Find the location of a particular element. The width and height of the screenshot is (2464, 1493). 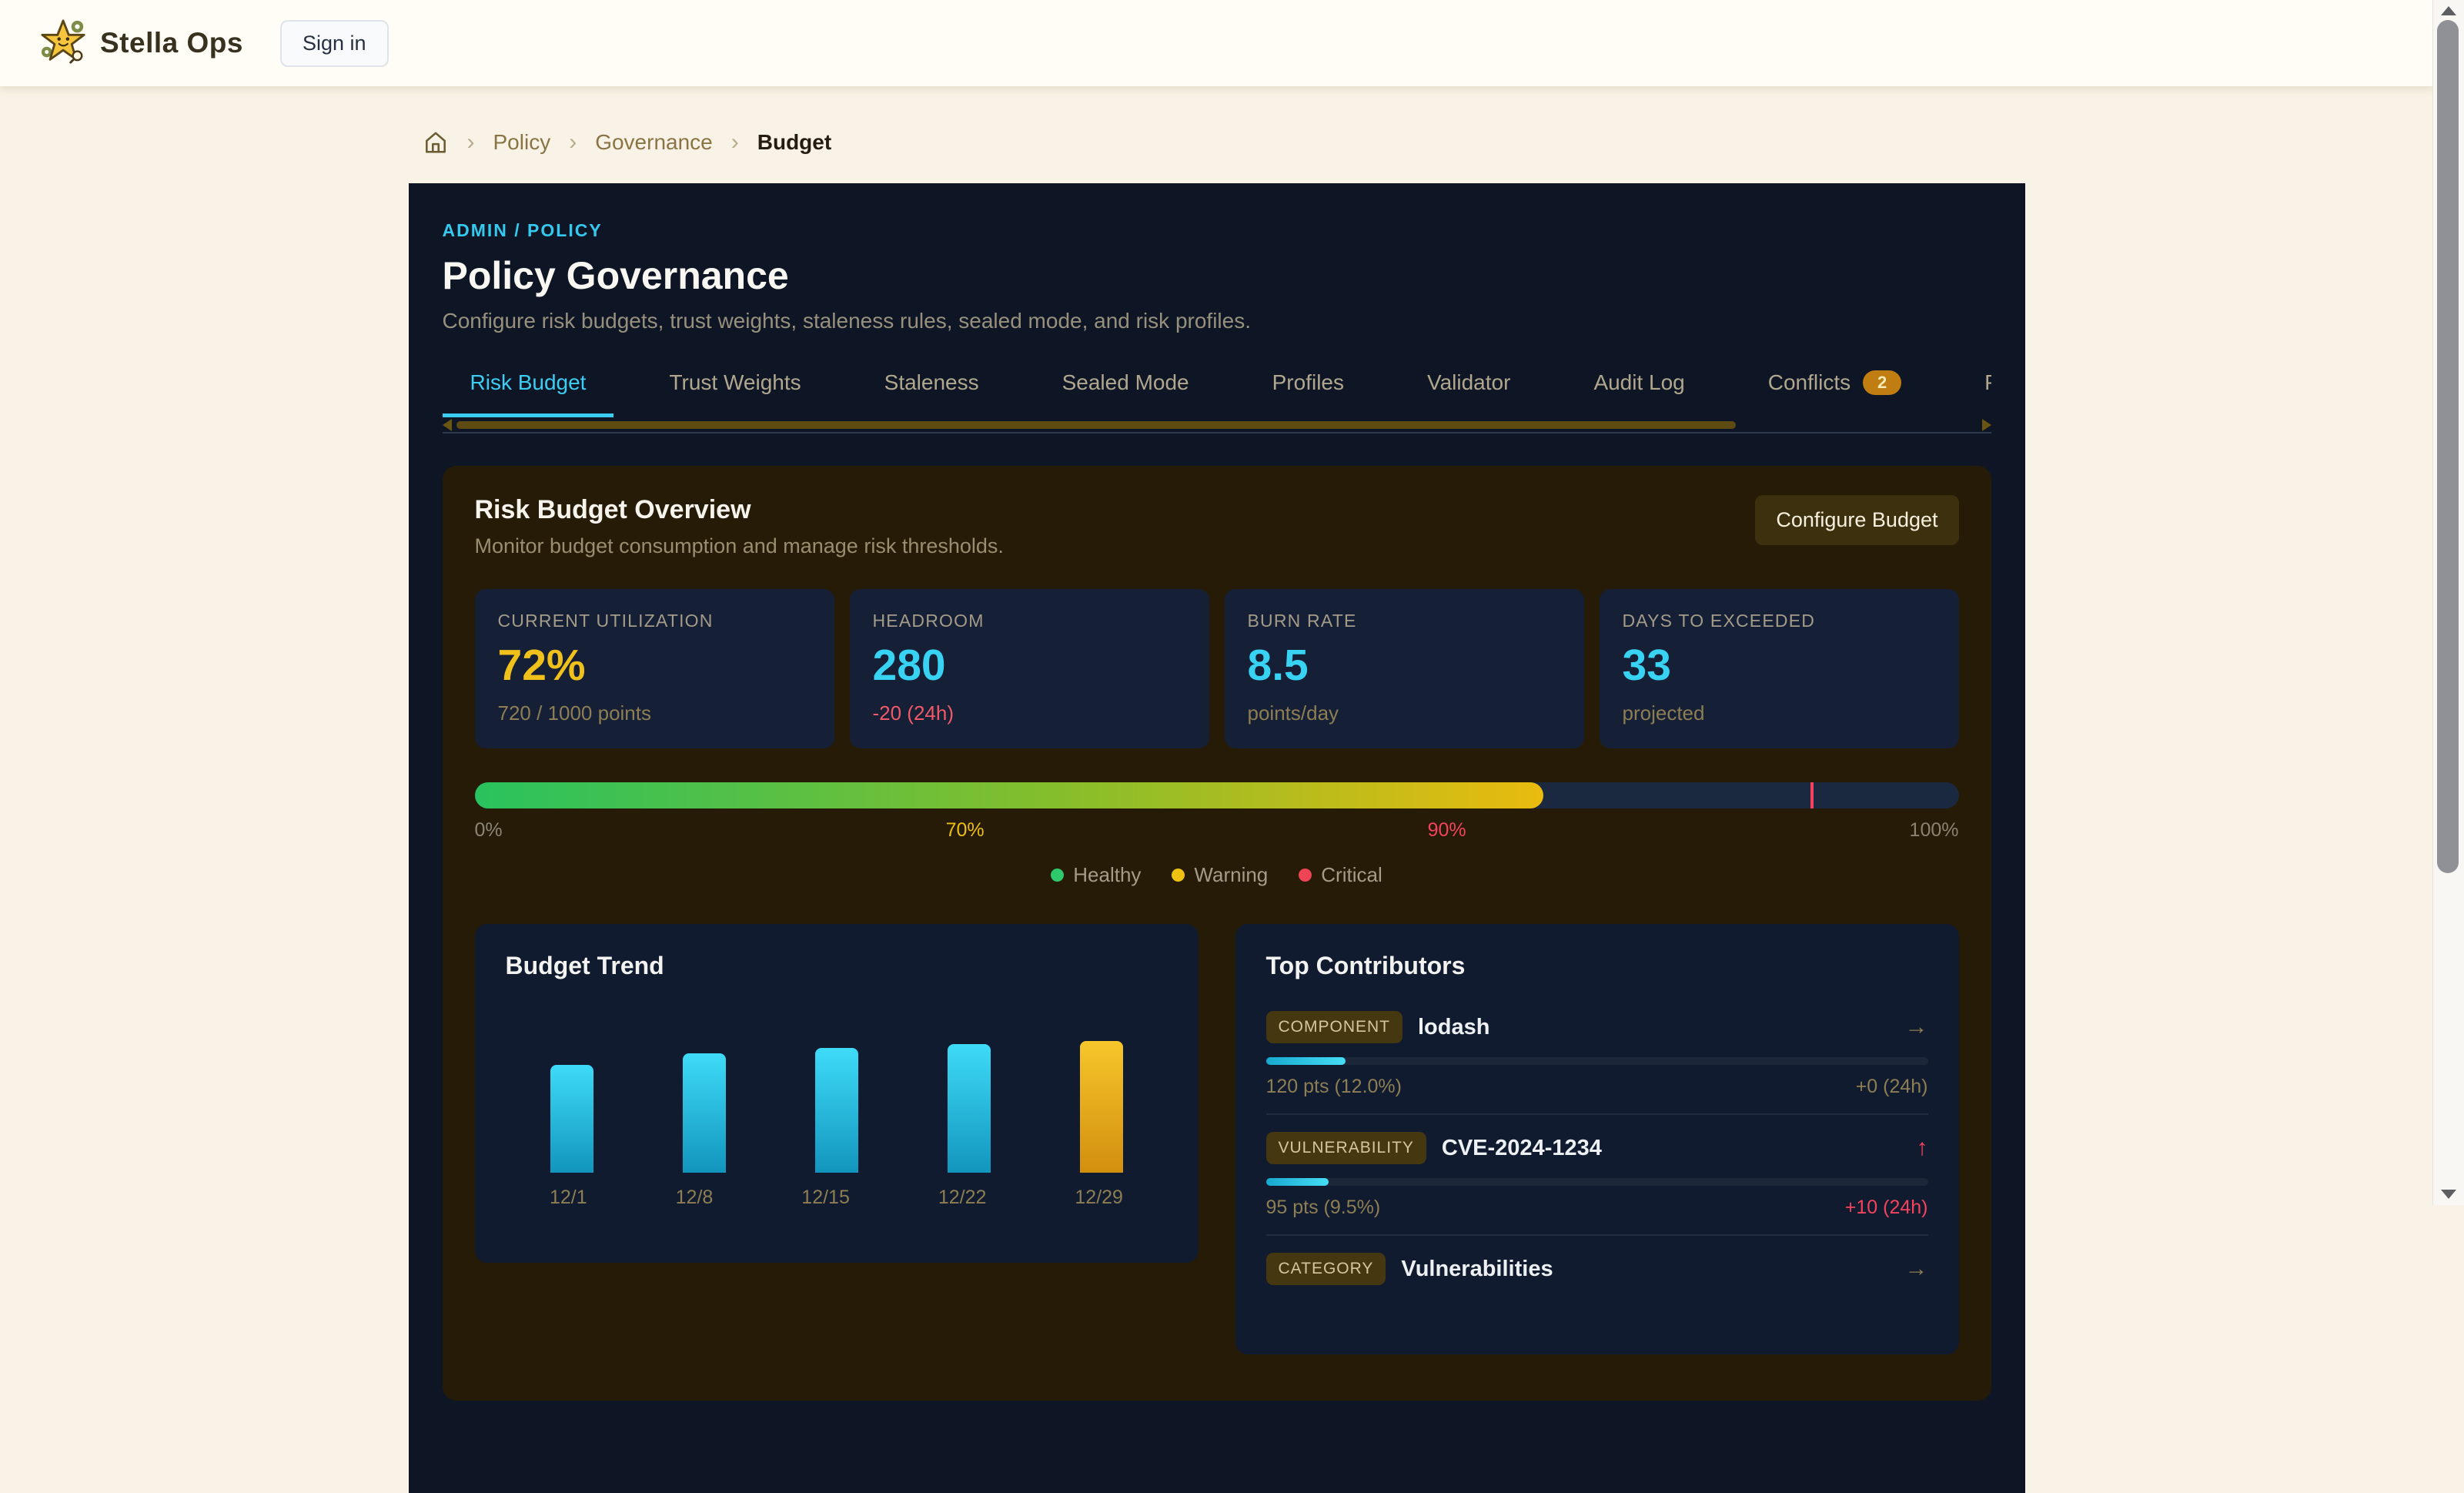

brand: Stella Ops is located at coordinates (141, 44).